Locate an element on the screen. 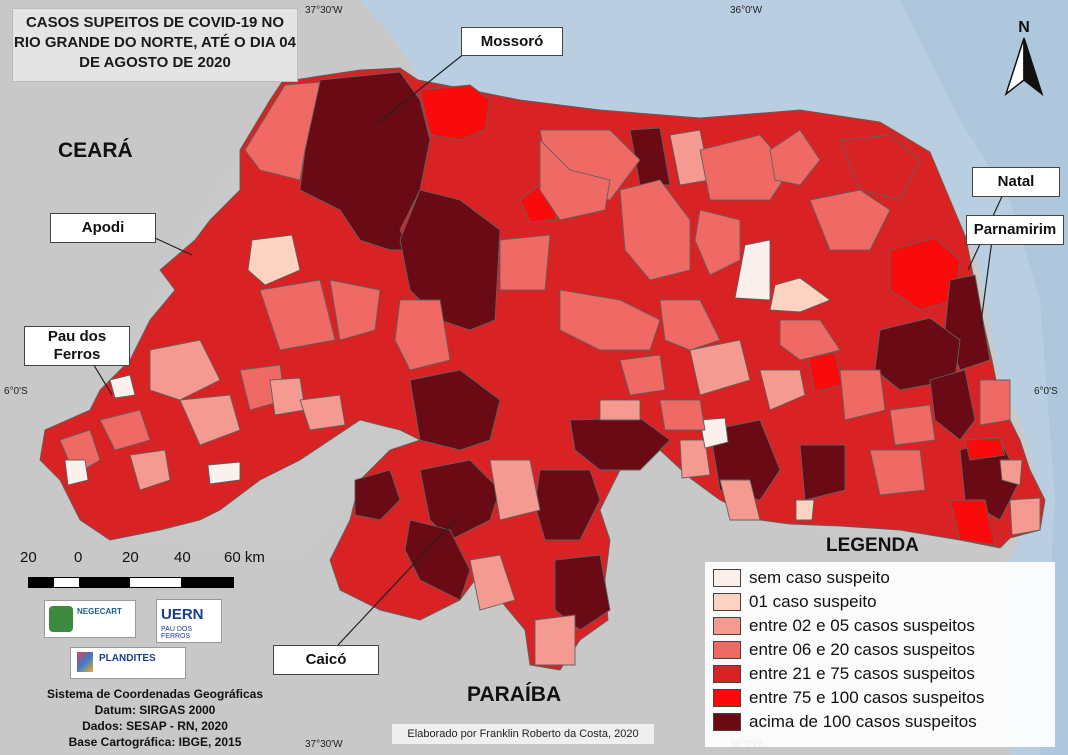 This screenshot has width=1068, height=755. legend-item: entre 75 e 100 casos suspeitos is located at coordinates (848, 698).